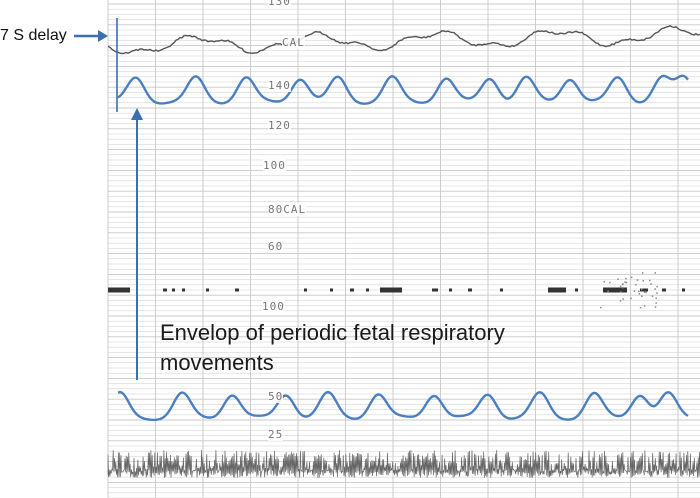 This screenshot has height=498, width=700. What do you see at coordinates (293, 42) in the screenshot?
I see `scale-label-cal-upper: CAL` at bounding box center [293, 42].